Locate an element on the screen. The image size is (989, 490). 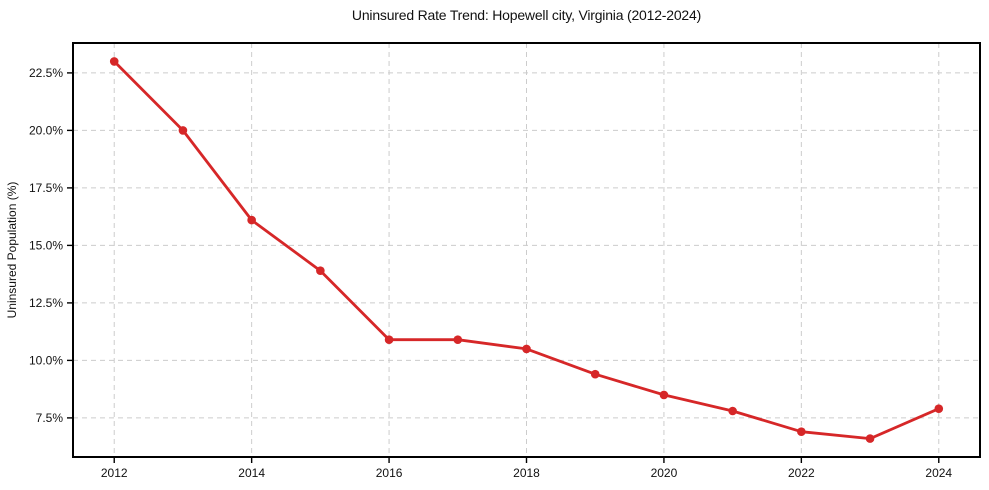
y-tick-label: 17.5% is located at coordinates (46, 188).